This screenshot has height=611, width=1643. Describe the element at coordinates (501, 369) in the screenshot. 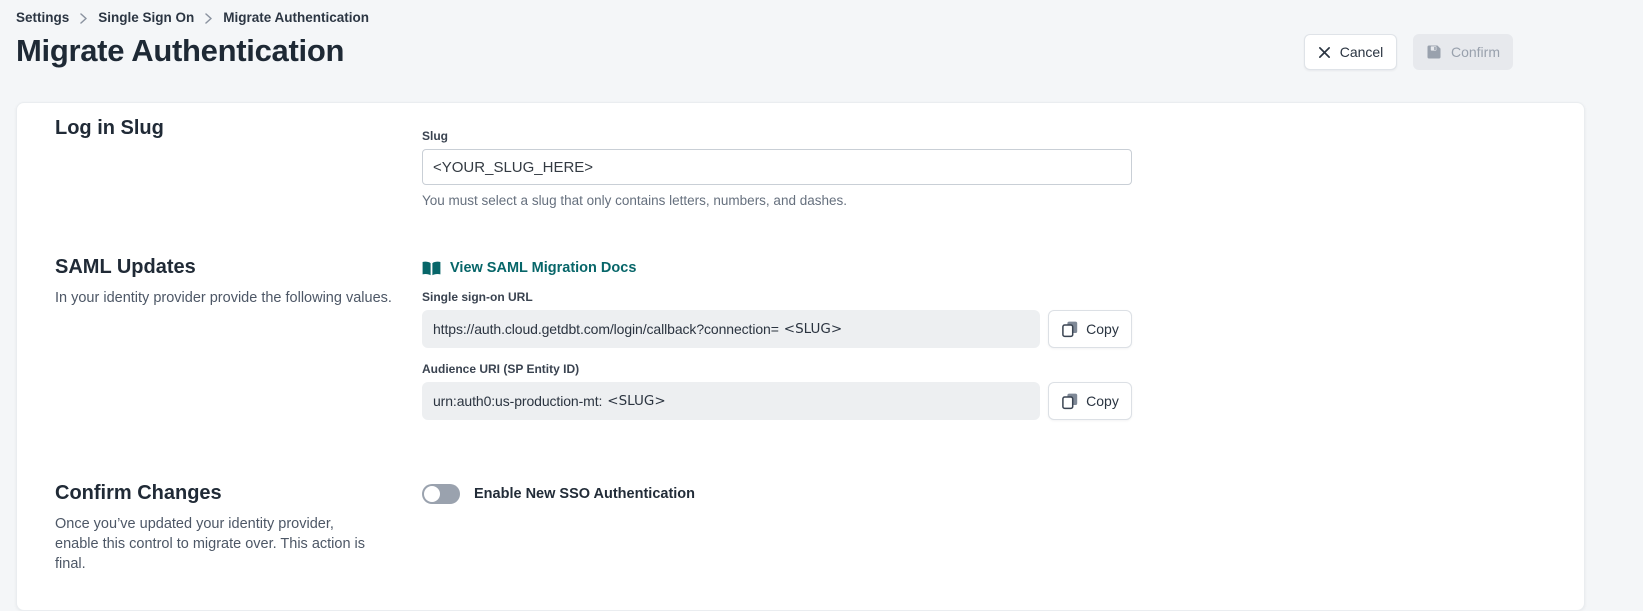

I see `audience-uri-label: Audience URI (SP Entity ID)` at that location.